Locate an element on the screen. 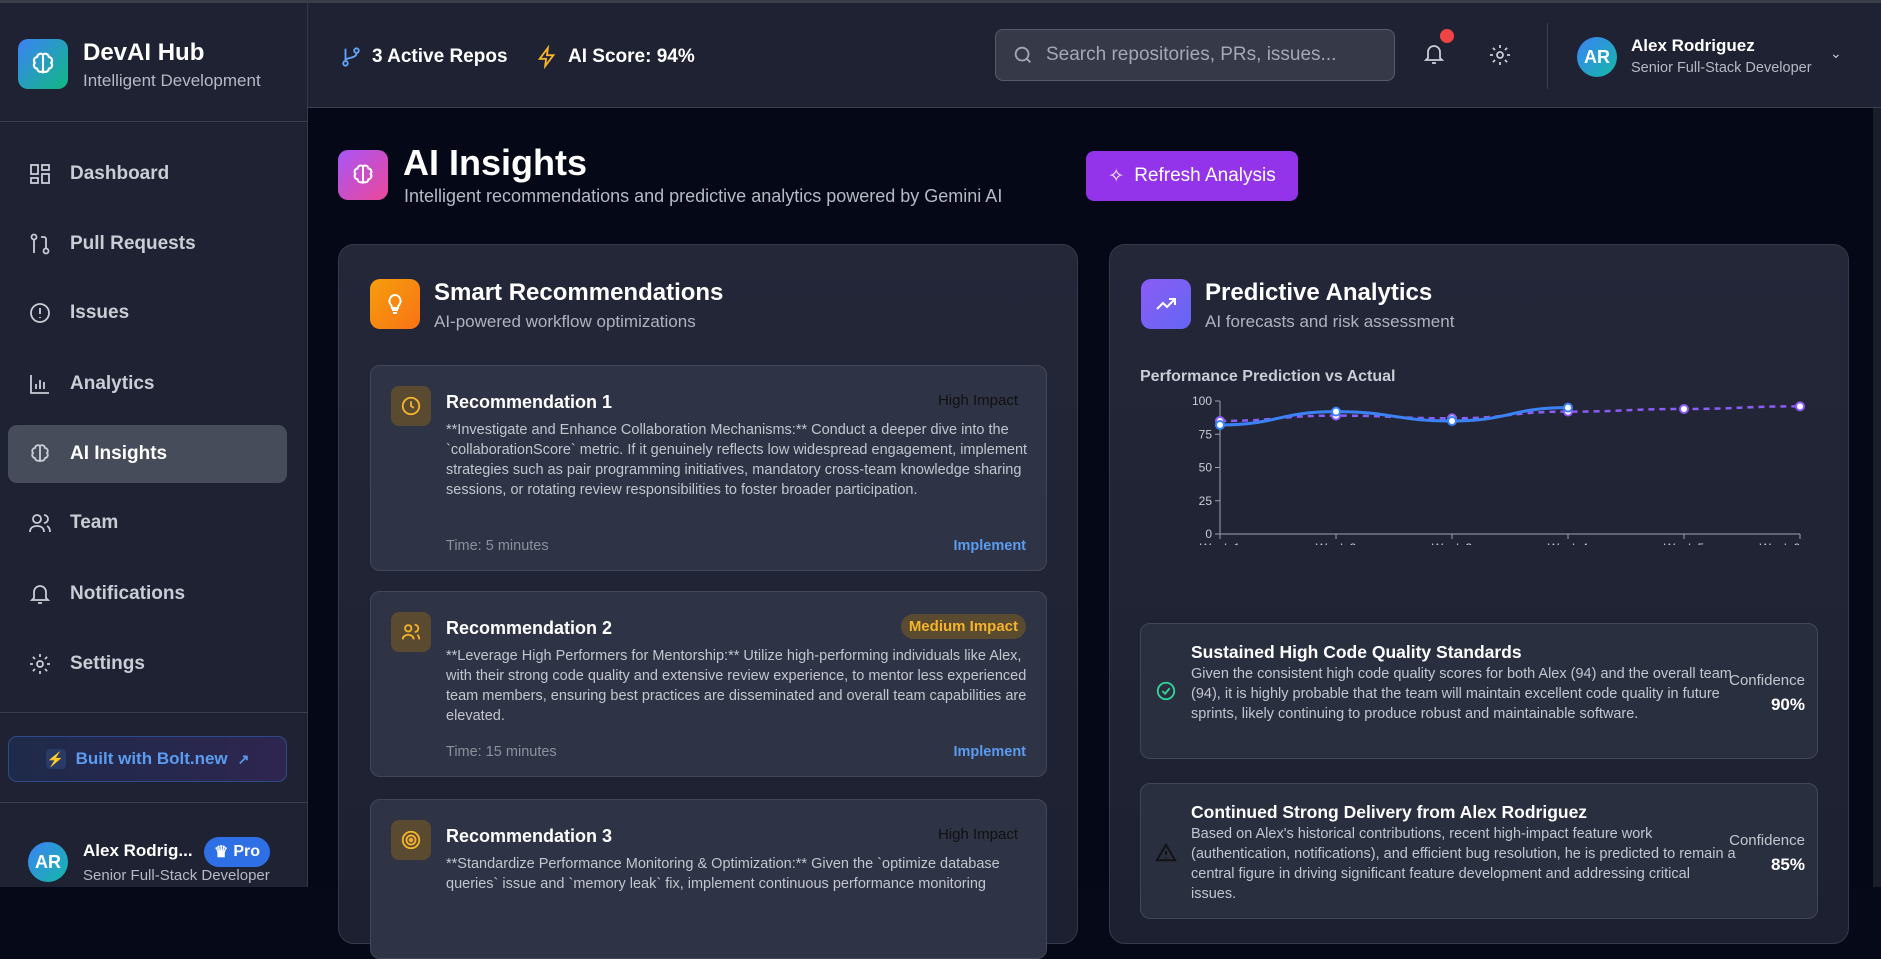 The height and width of the screenshot is (959, 1881). sidebar-item-analytics: Analytics is located at coordinates (147, 384).